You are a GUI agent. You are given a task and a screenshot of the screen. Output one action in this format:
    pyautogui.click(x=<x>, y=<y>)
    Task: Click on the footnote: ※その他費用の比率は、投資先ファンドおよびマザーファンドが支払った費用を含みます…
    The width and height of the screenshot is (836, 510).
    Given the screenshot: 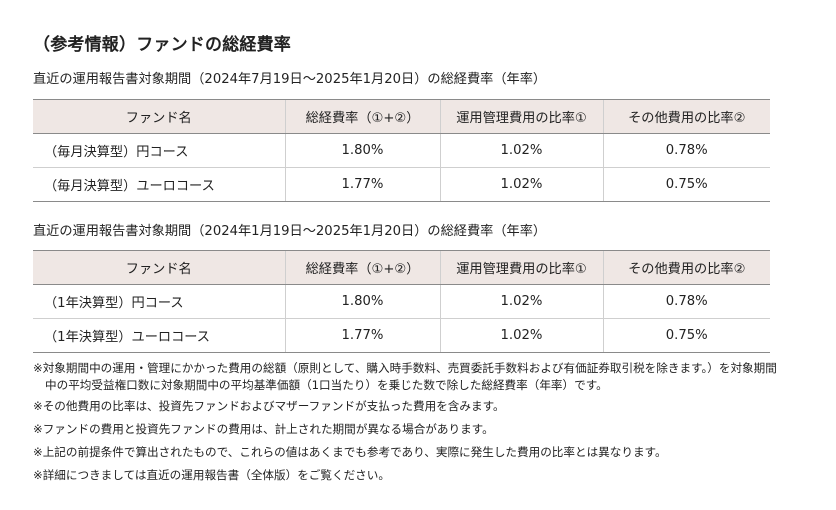 What is the action you would take?
    pyautogui.click(x=269, y=406)
    